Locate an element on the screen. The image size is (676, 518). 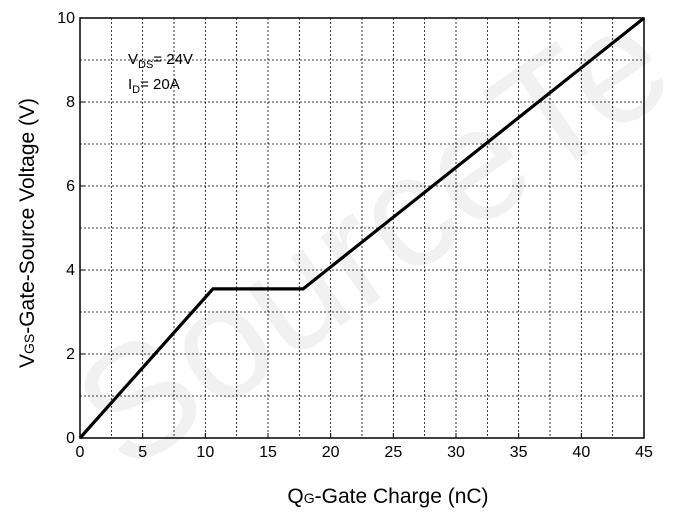
y-tick-label: 8 is located at coordinates (70, 102).